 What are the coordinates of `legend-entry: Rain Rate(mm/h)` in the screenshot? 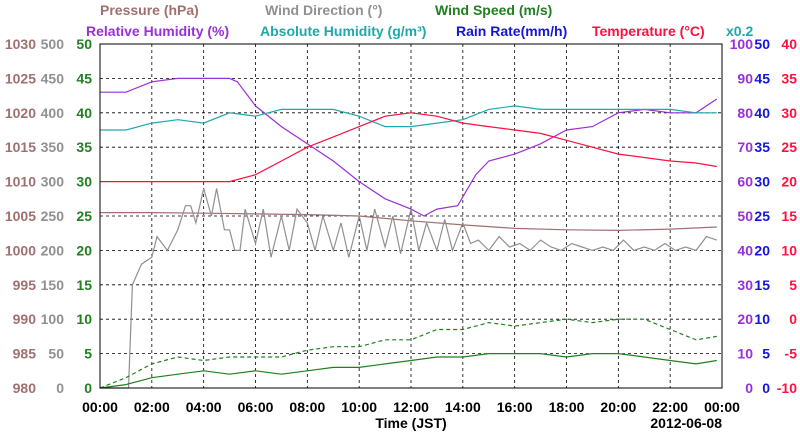 It's located at (511, 31).